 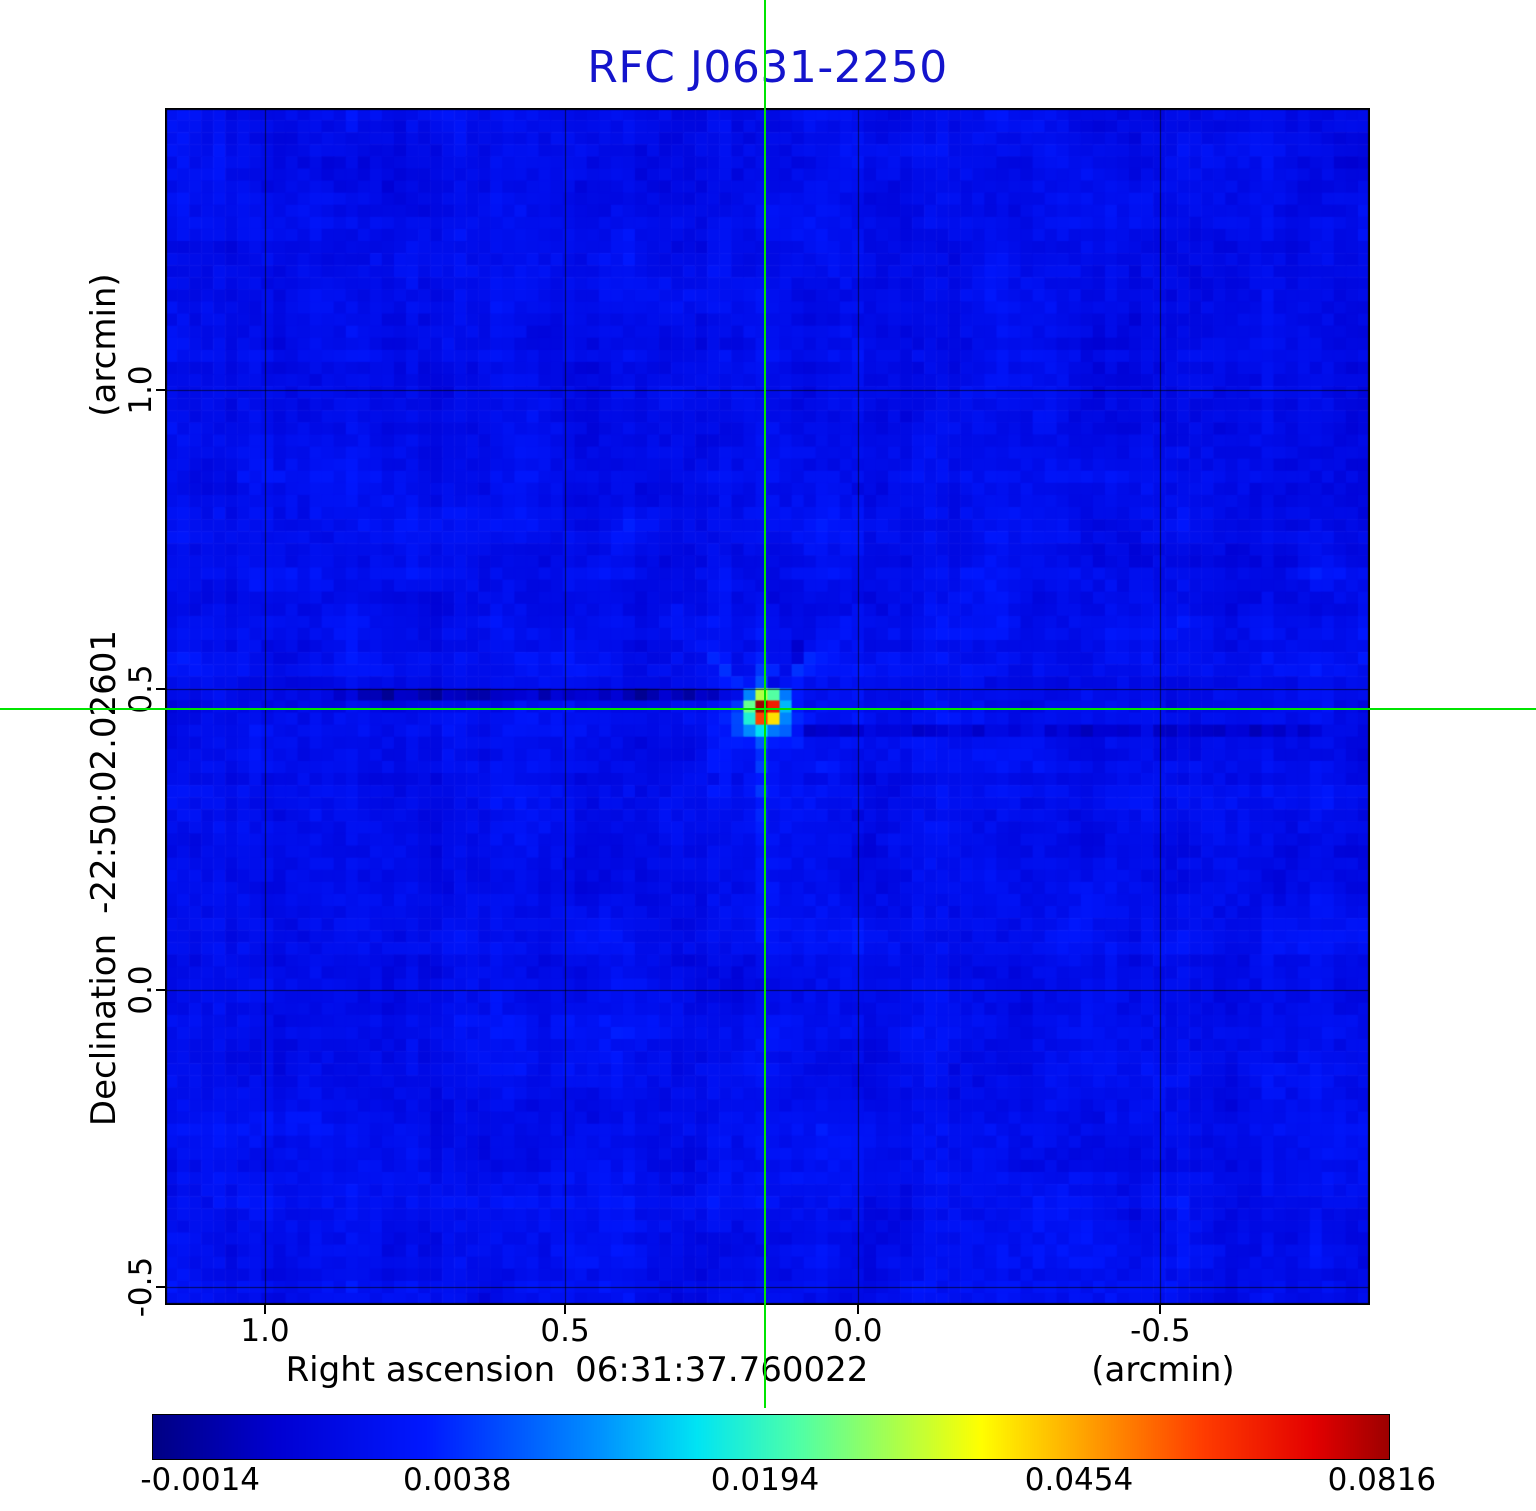 I want to click on x-tick-label: 1.0, so click(x=265, y=1331).